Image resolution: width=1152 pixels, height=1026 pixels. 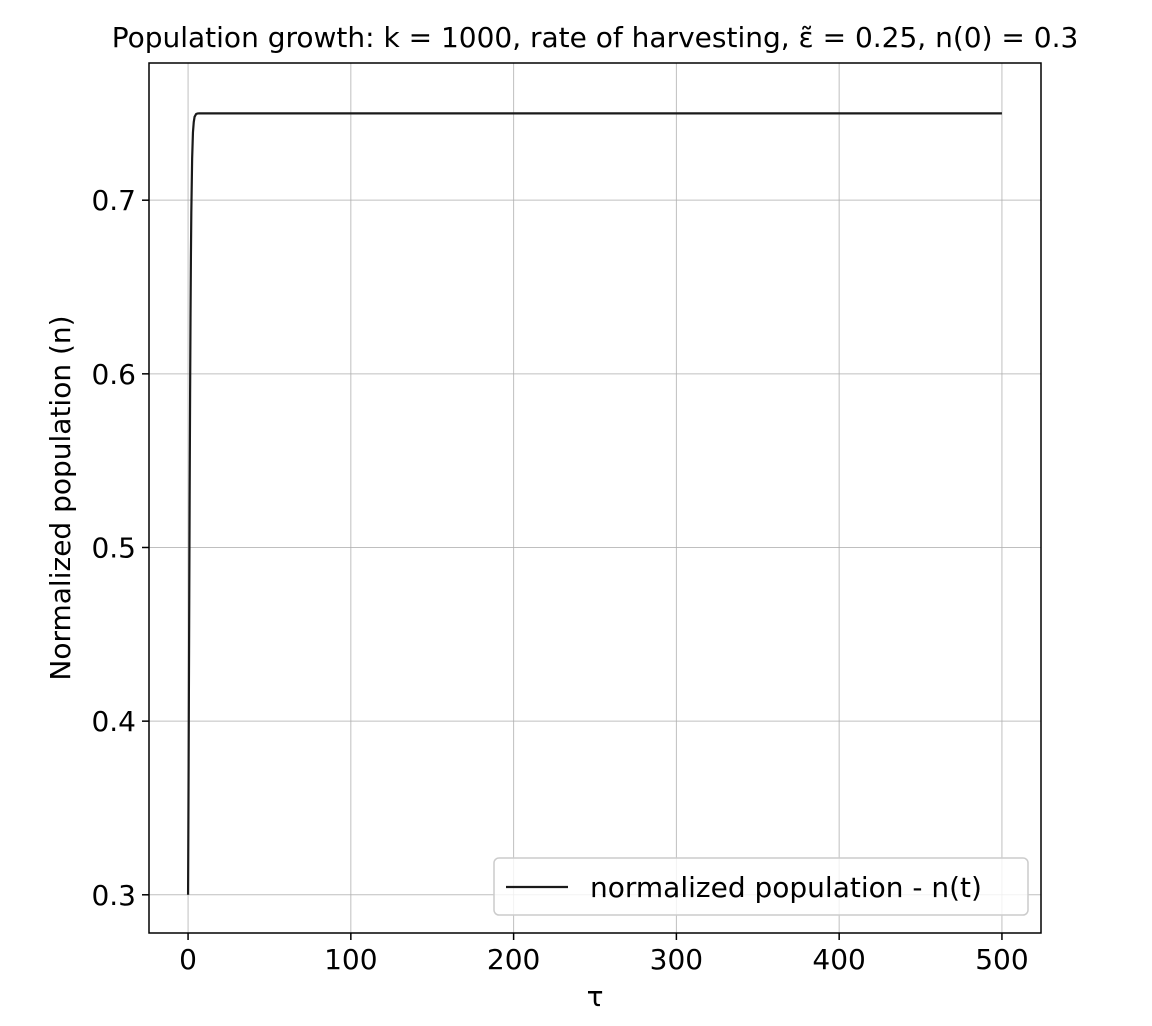 What do you see at coordinates (113, 200) in the screenshot?
I see `y-tick-label: 0.7` at bounding box center [113, 200].